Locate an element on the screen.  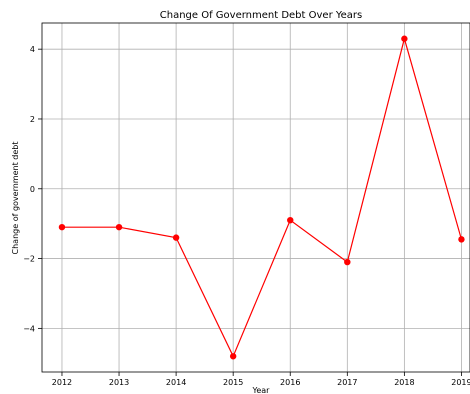
x-tick-label: 2012 is located at coordinates (62, 382).